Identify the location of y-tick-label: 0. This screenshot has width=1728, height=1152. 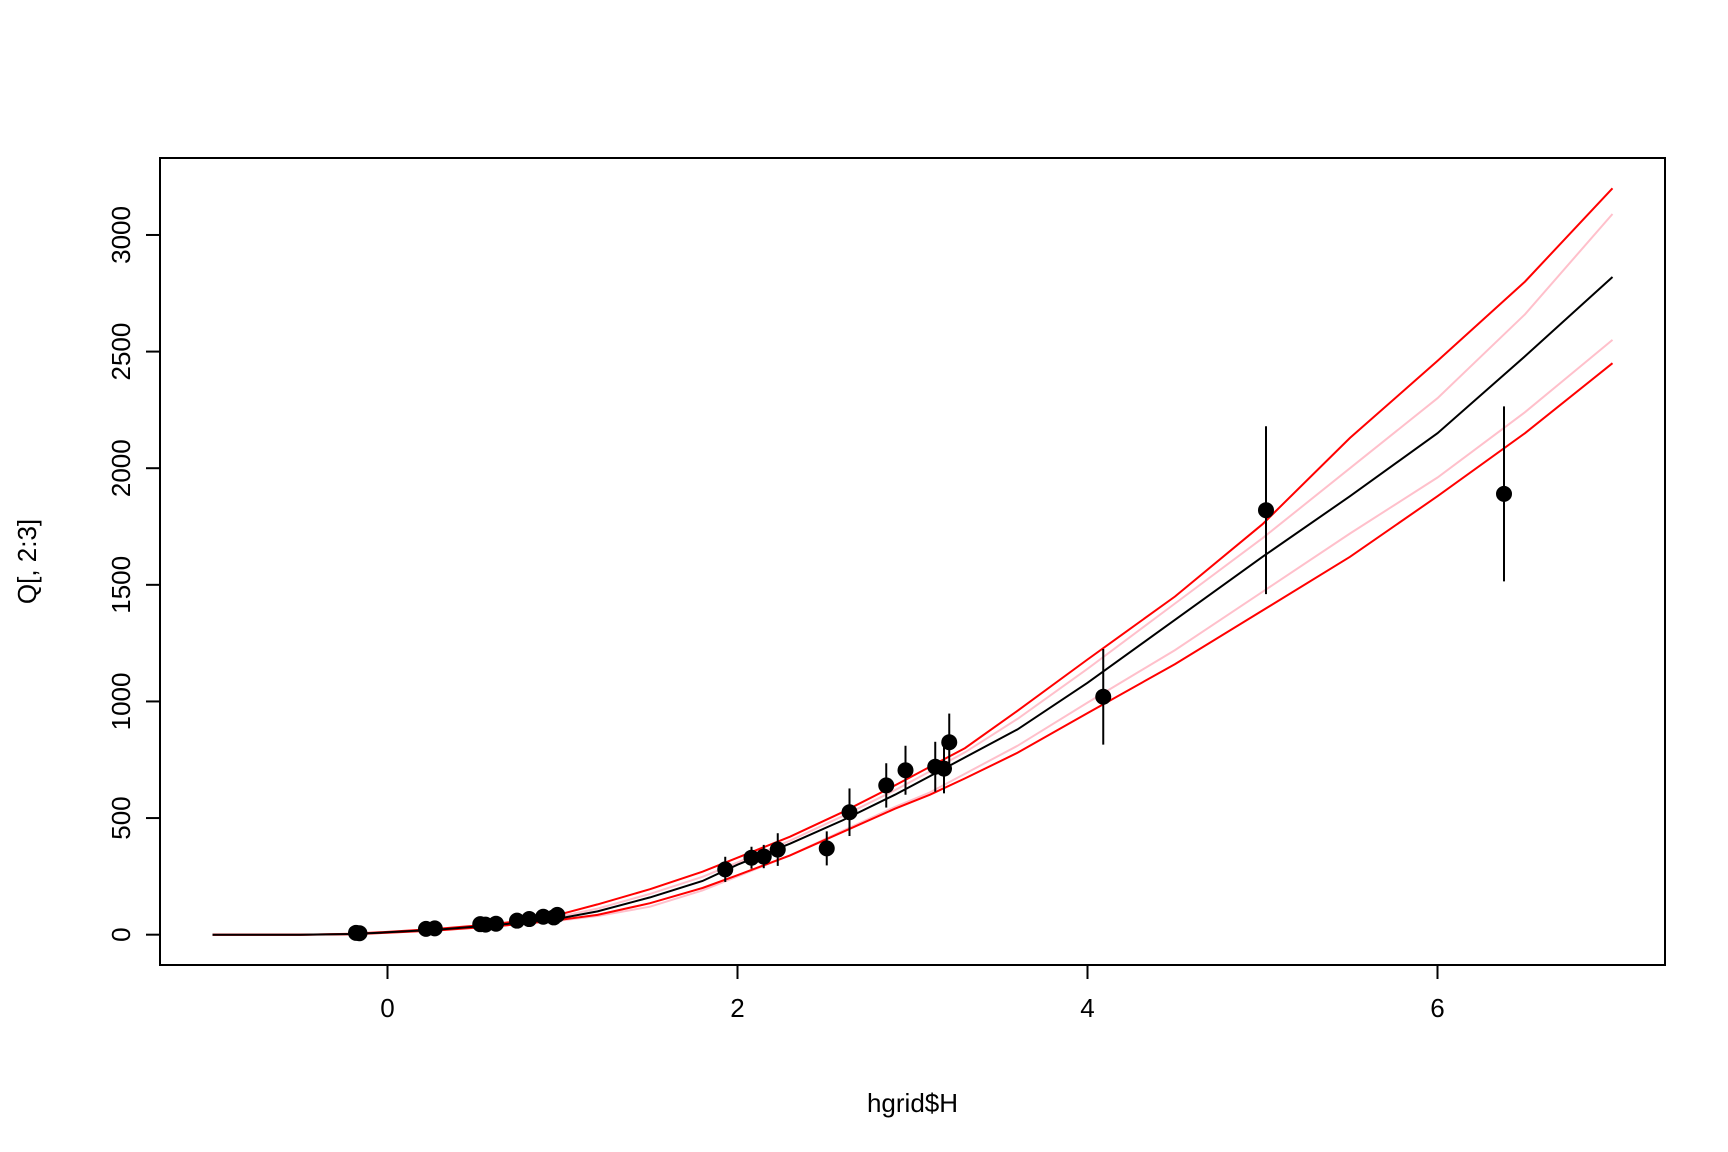
(121, 934).